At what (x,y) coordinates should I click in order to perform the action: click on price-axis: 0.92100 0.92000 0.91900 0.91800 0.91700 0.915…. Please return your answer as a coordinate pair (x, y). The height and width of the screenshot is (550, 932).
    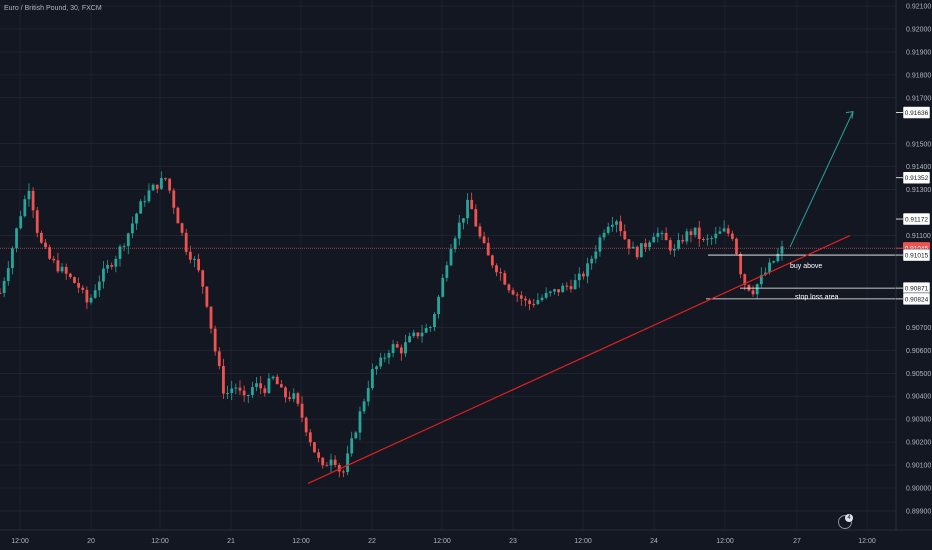
    Looking at the image, I should click on (918, 260).